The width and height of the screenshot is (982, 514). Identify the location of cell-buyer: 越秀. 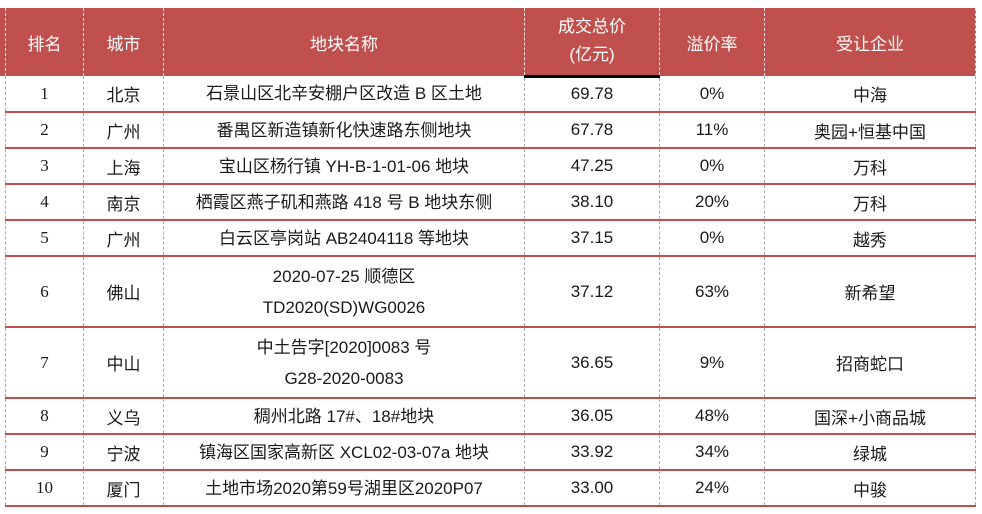
(870, 238).